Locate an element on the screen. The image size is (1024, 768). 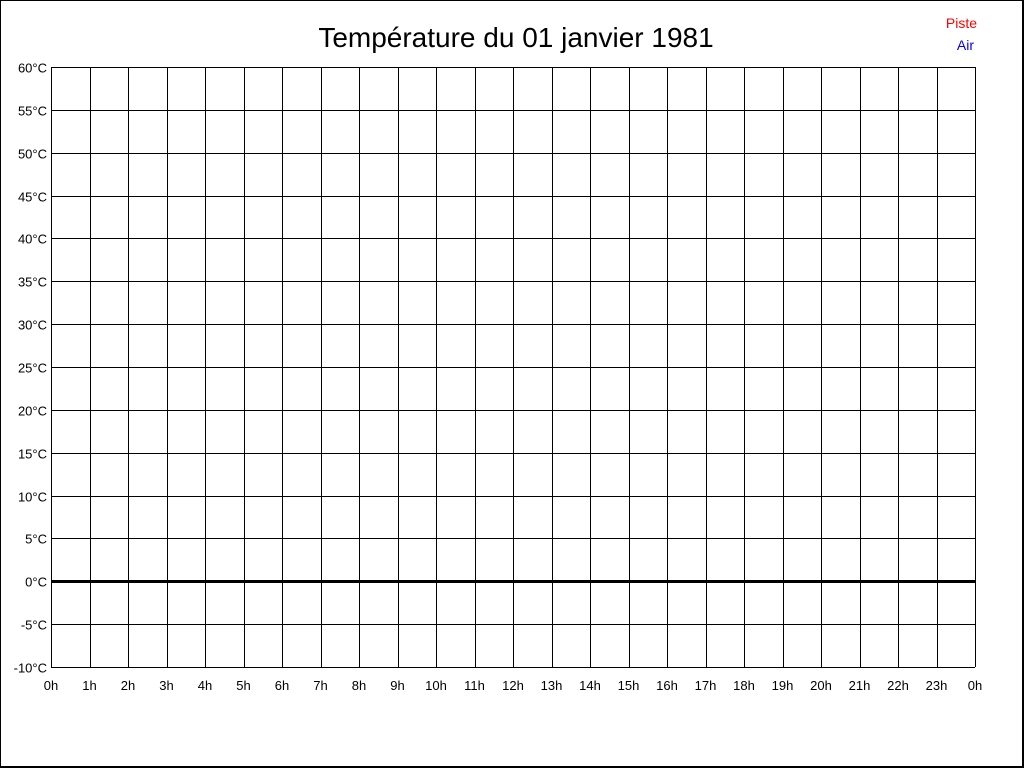
x-tick-label: 1h is located at coordinates (89, 685).